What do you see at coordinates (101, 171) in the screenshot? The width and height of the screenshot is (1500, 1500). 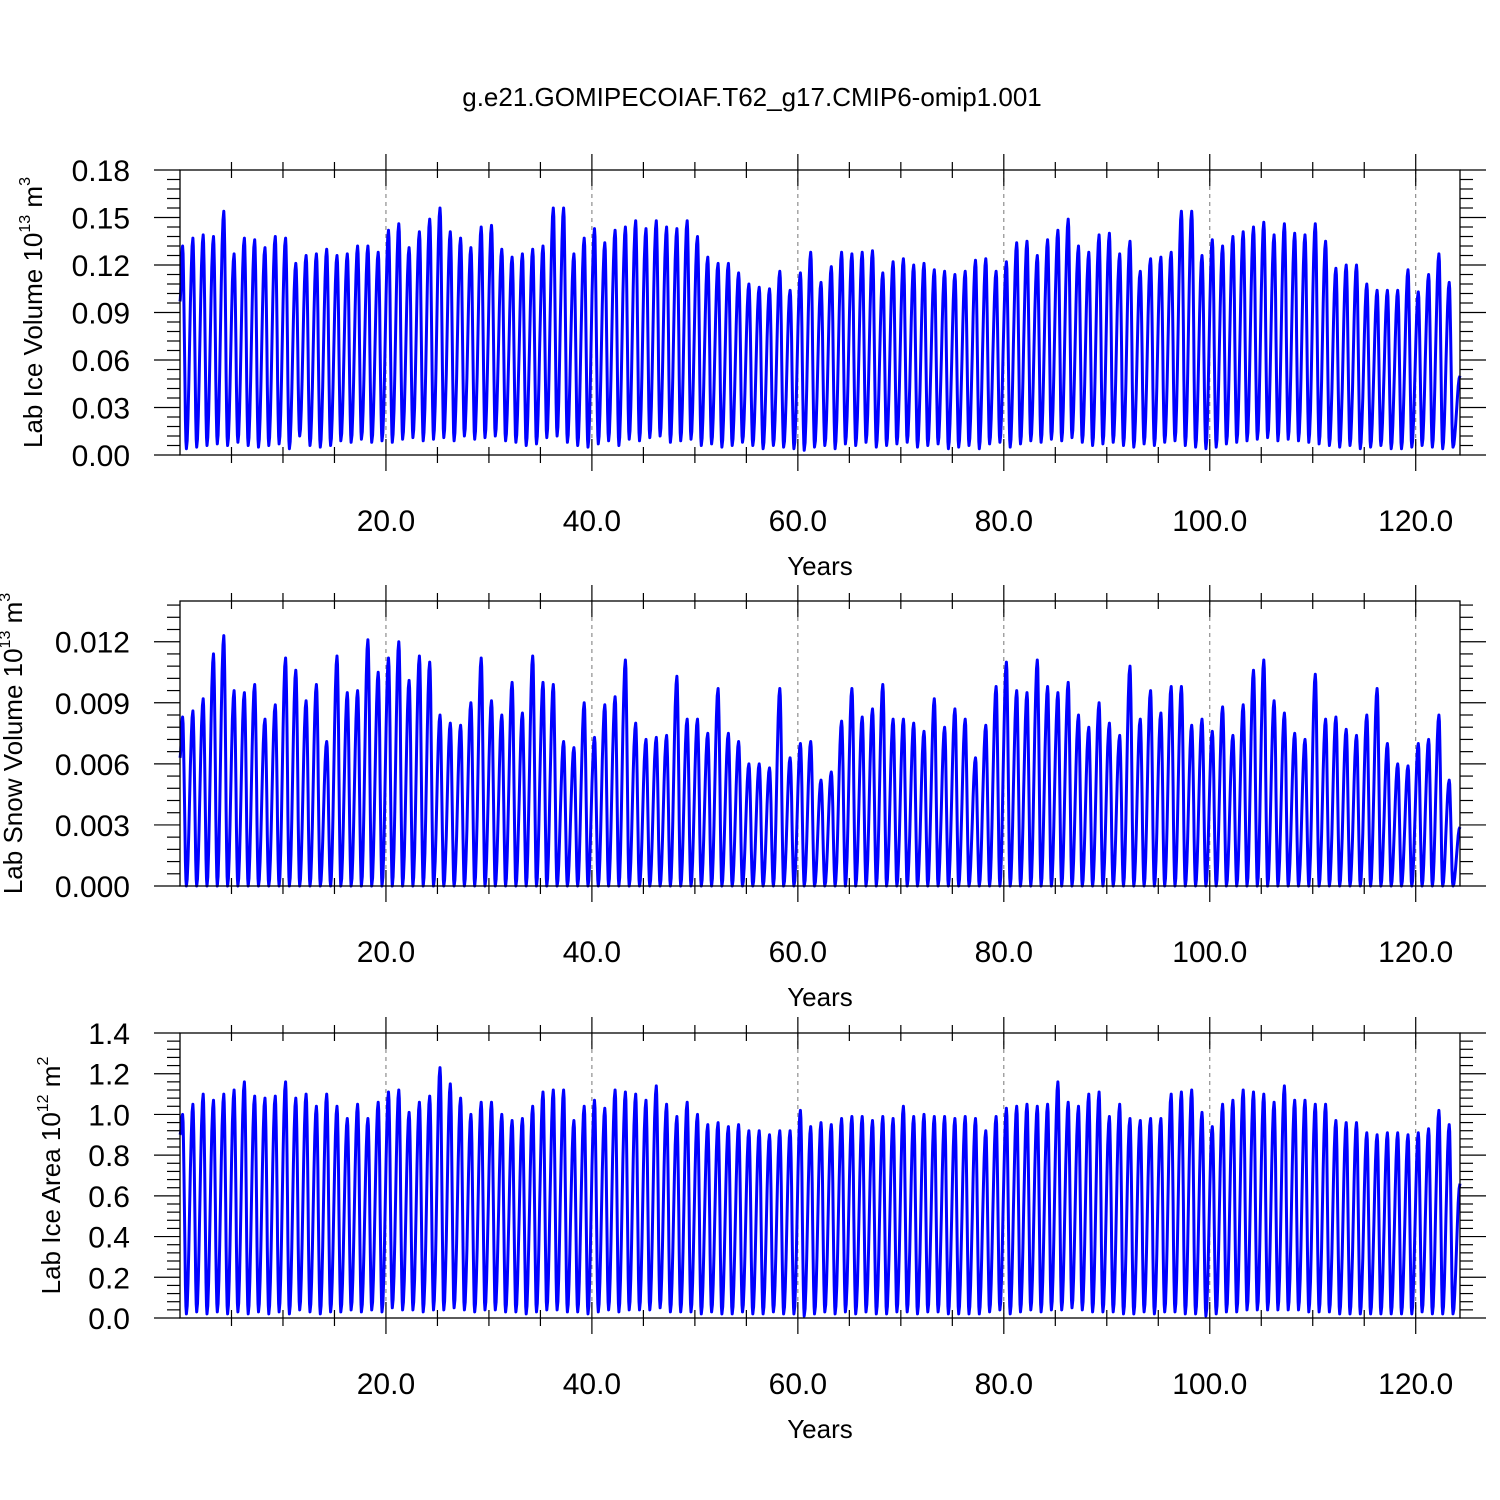 I see `y-tick-label: 0.18` at bounding box center [101, 171].